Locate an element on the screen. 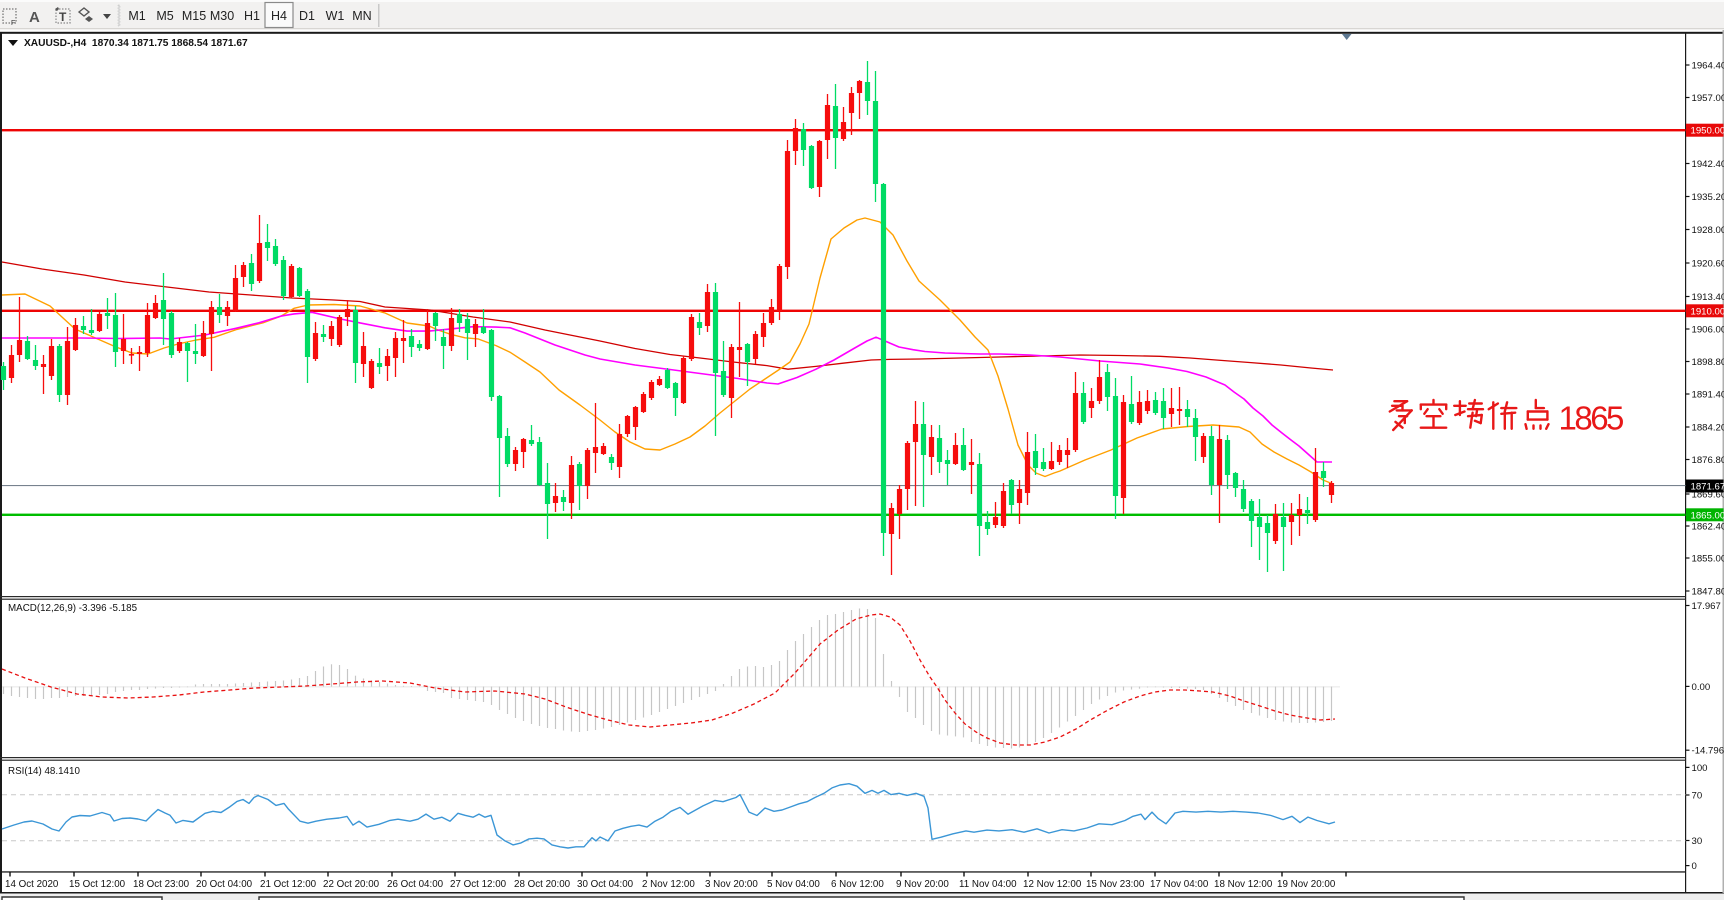 The width and height of the screenshot is (1724, 900). svg-text: 15 Nov 23:00 is located at coordinates (1115, 884).